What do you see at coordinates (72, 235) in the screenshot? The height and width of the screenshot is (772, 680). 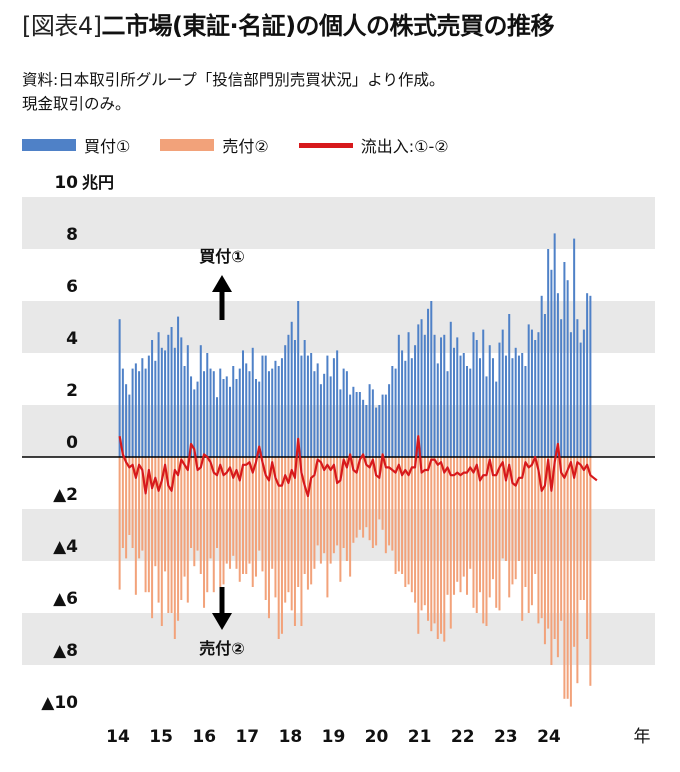 I see `y-tick-label: 8` at bounding box center [72, 235].